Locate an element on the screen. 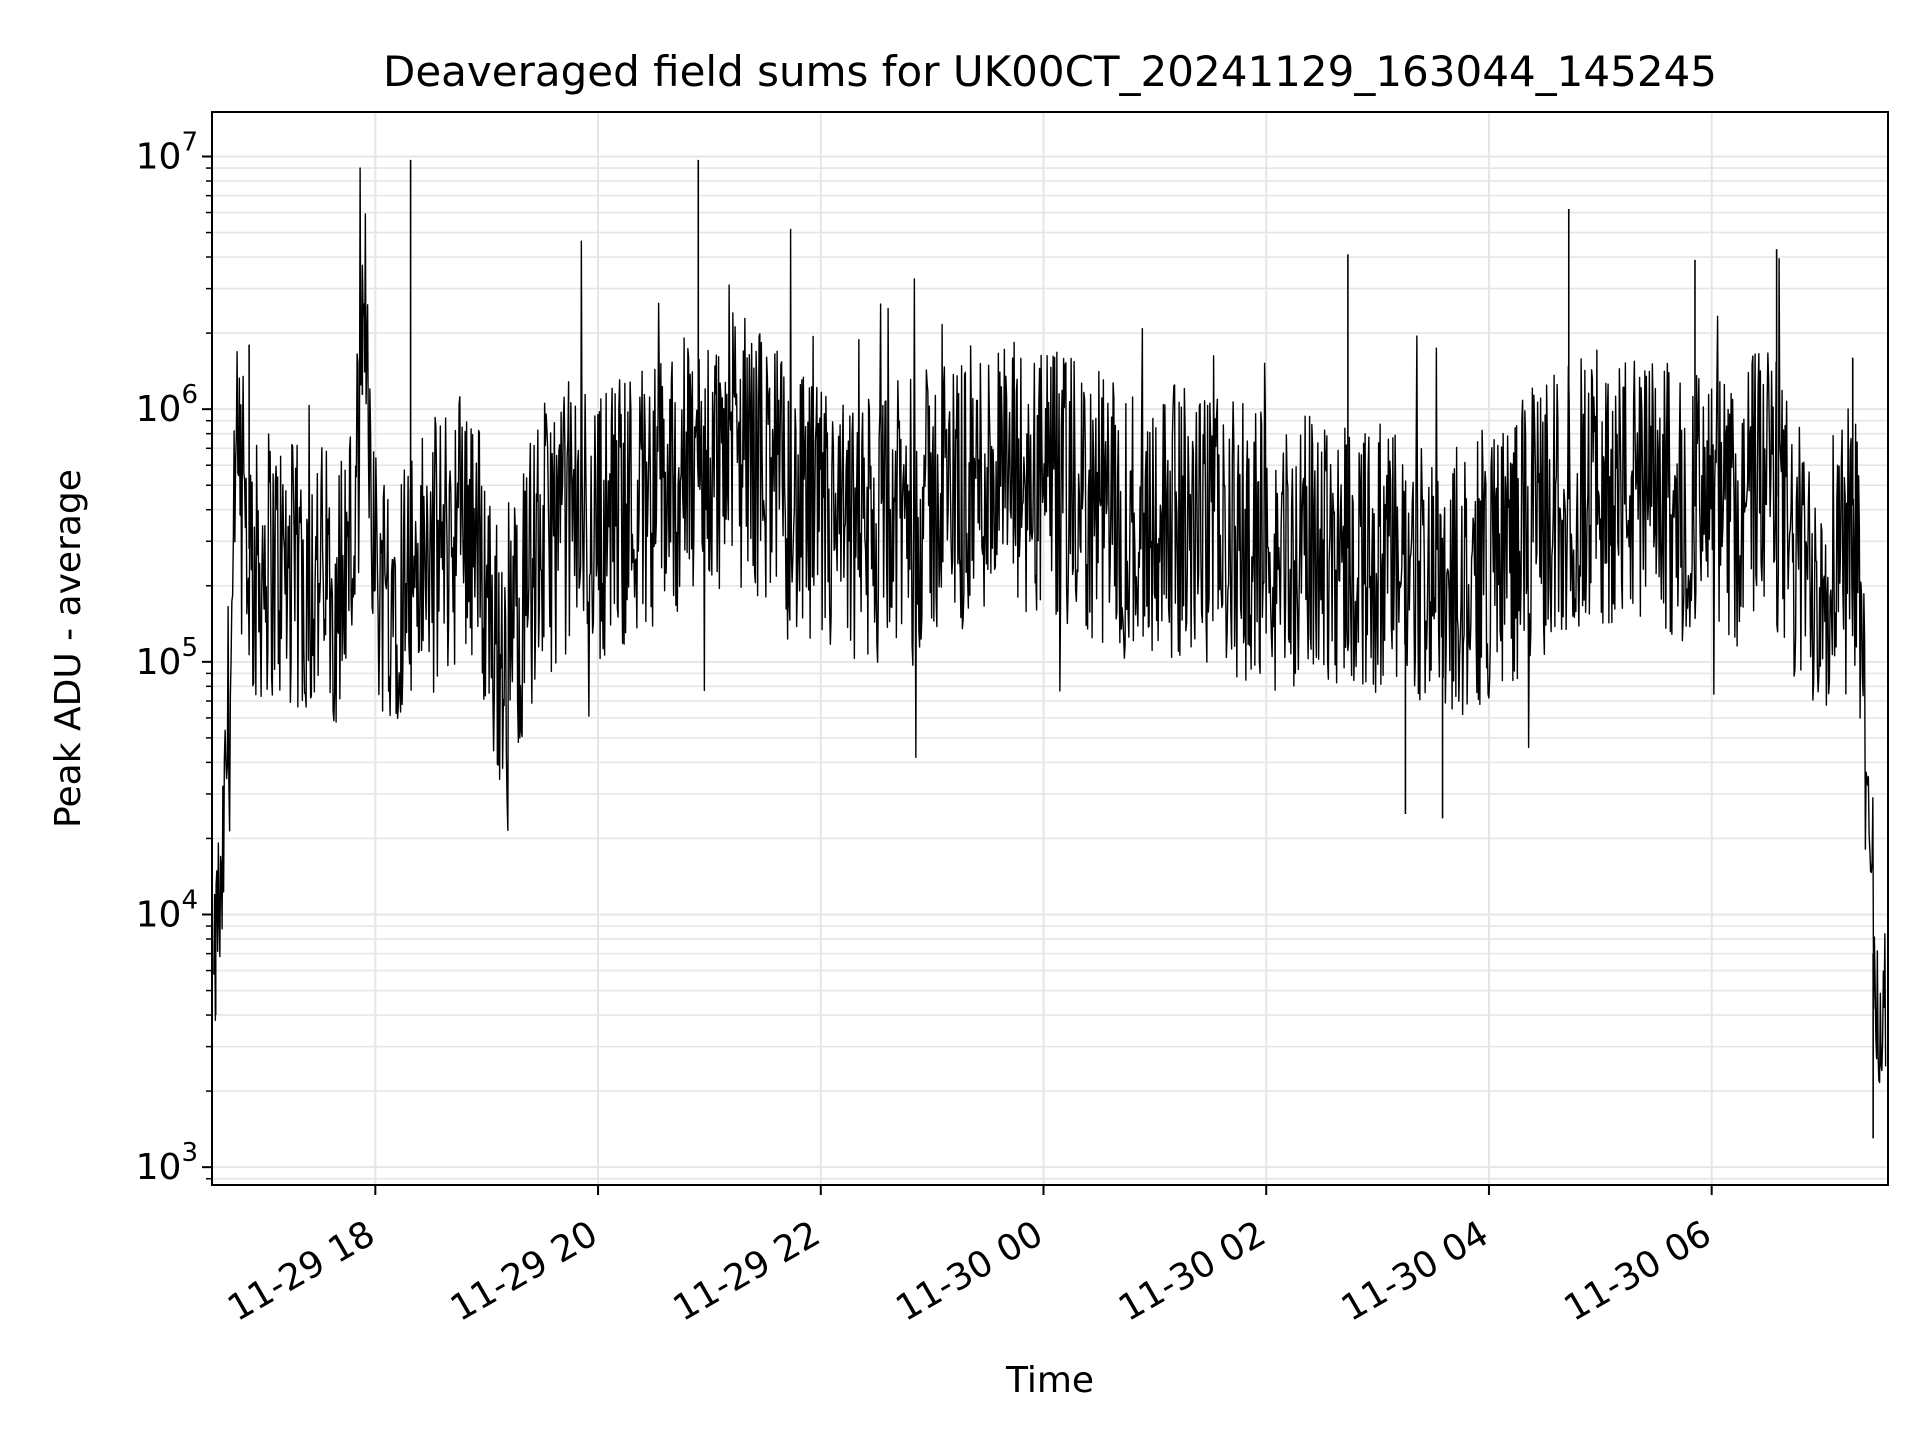 The width and height of the screenshot is (1920, 1444). y-axis: 10³ 10⁴ 10⁵ 10⁶ 10⁷ is located at coordinates (174, 657).